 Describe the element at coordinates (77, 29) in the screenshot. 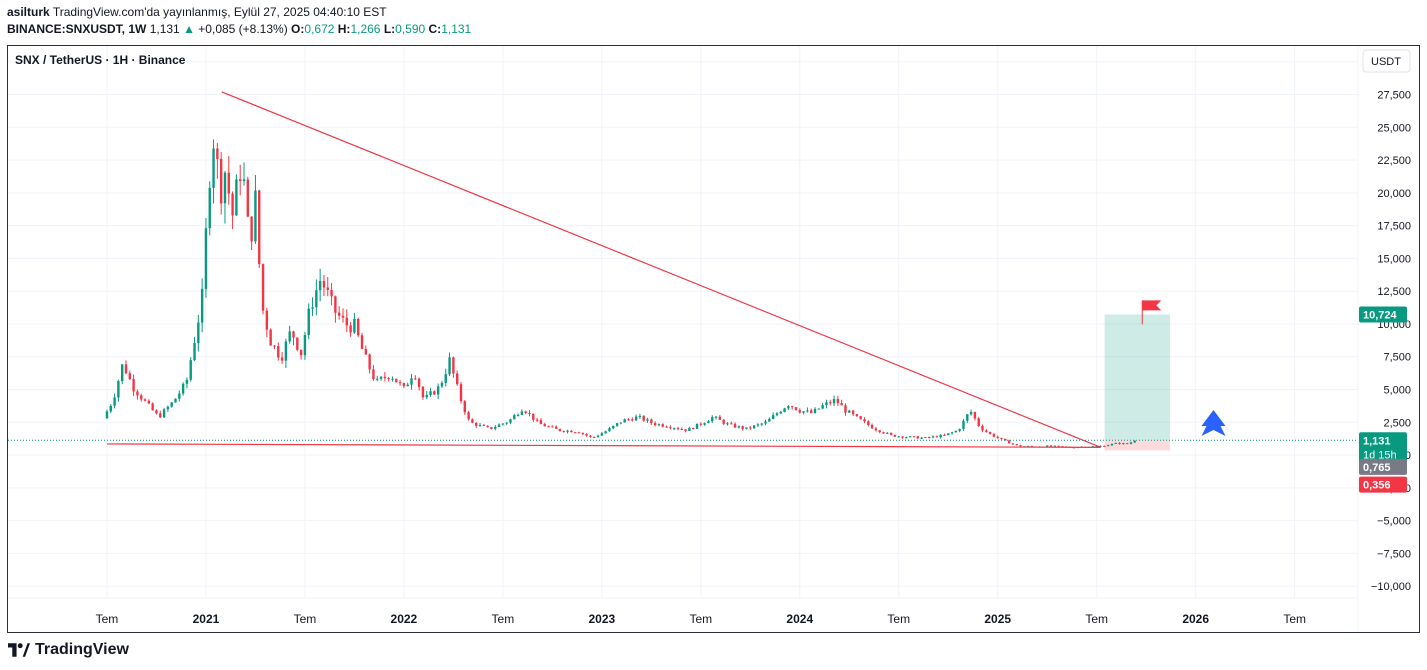

I see `symbol-label: BINANCE:SNXUSDT, 1W` at that location.